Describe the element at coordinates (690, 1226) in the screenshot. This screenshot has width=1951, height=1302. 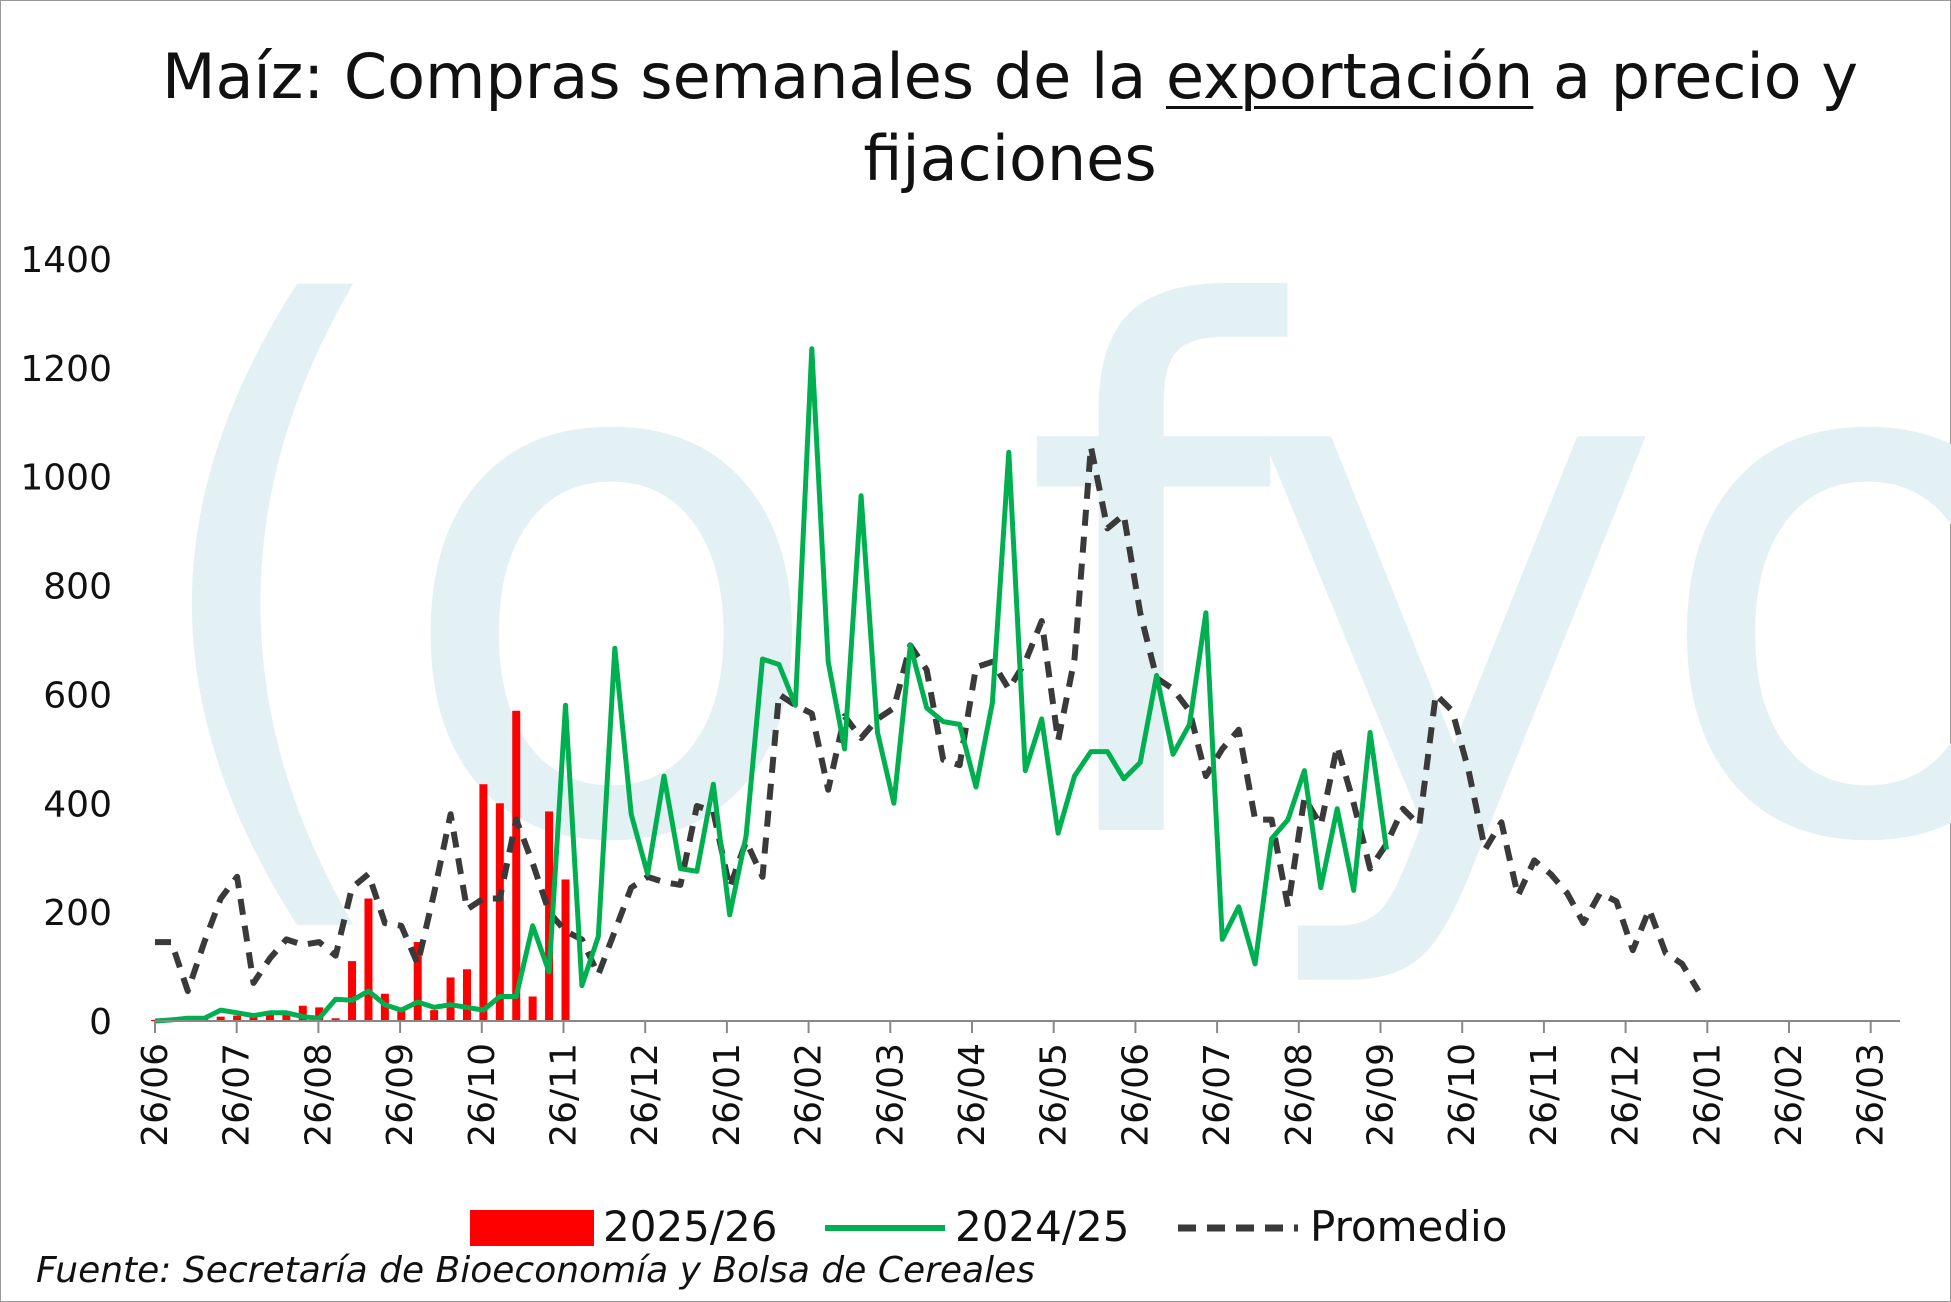
I see `legend-label-2025-26: 2025/26` at that location.